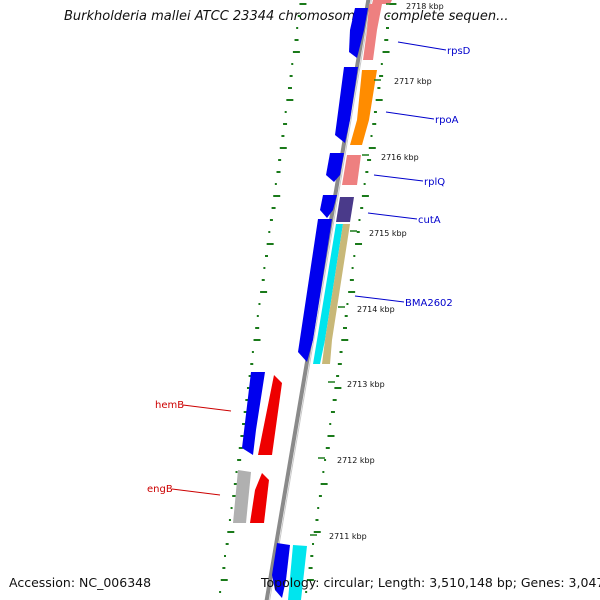 This screenshot has height=600, width=600. What do you see at coordinates (400, 157) in the screenshot?
I see `ruler-label: 2716 kbp` at bounding box center [400, 157].